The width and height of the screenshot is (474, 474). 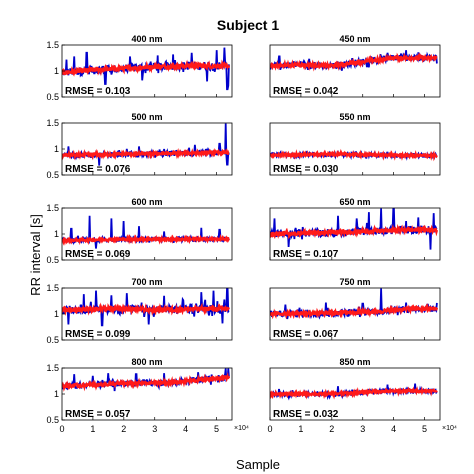 What do you see at coordinates (98, 414) in the screenshot?
I see `rmse-label: RMSE = 0.057` at bounding box center [98, 414].